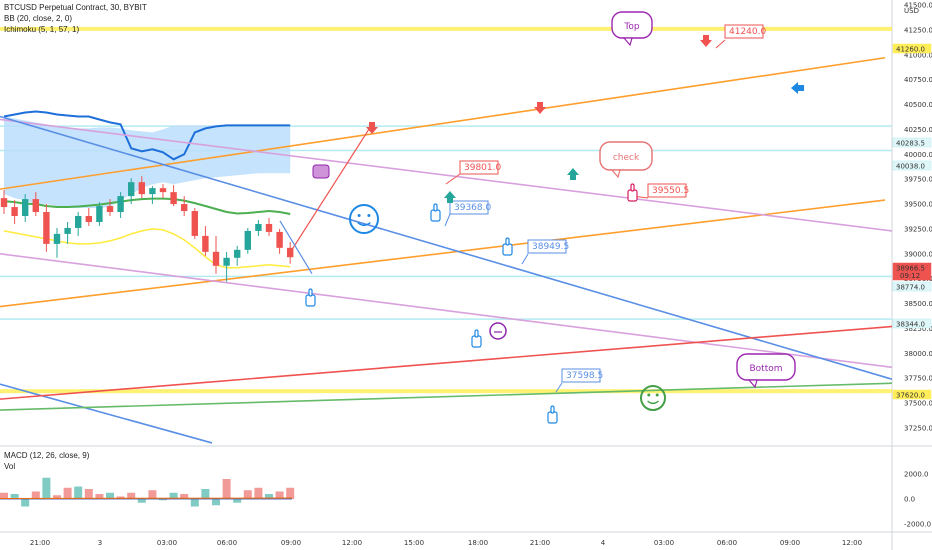  What do you see at coordinates (472, 208) in the screenshot?
I see `price-callout-text: 39368.0` at bounding box center [472, 208].